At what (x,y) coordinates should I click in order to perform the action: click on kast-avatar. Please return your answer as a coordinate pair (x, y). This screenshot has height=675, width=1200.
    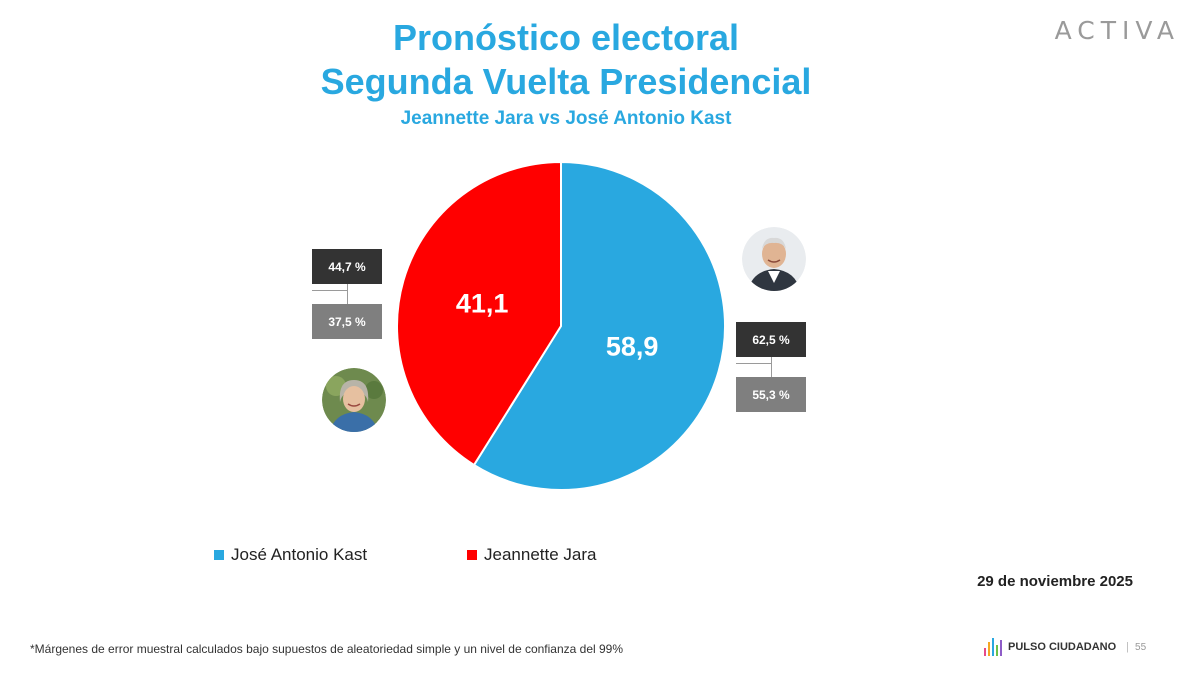
    Looking at the image, I should click on (774, 259).